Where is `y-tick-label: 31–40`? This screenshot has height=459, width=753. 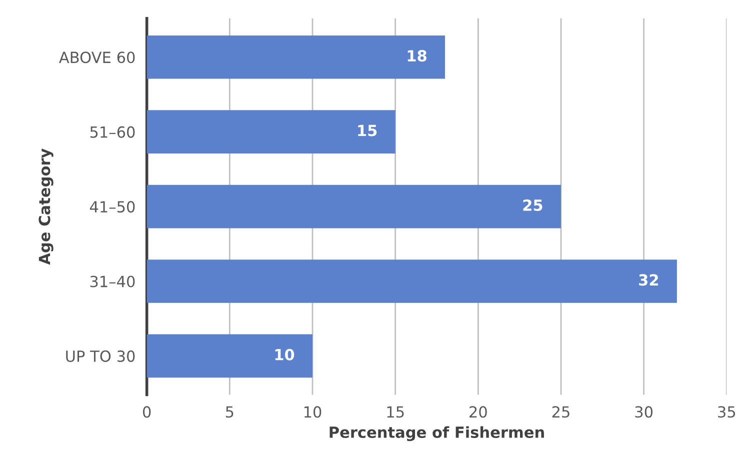
y-tick-label: 31–40 is located at coordinates (112, 282).